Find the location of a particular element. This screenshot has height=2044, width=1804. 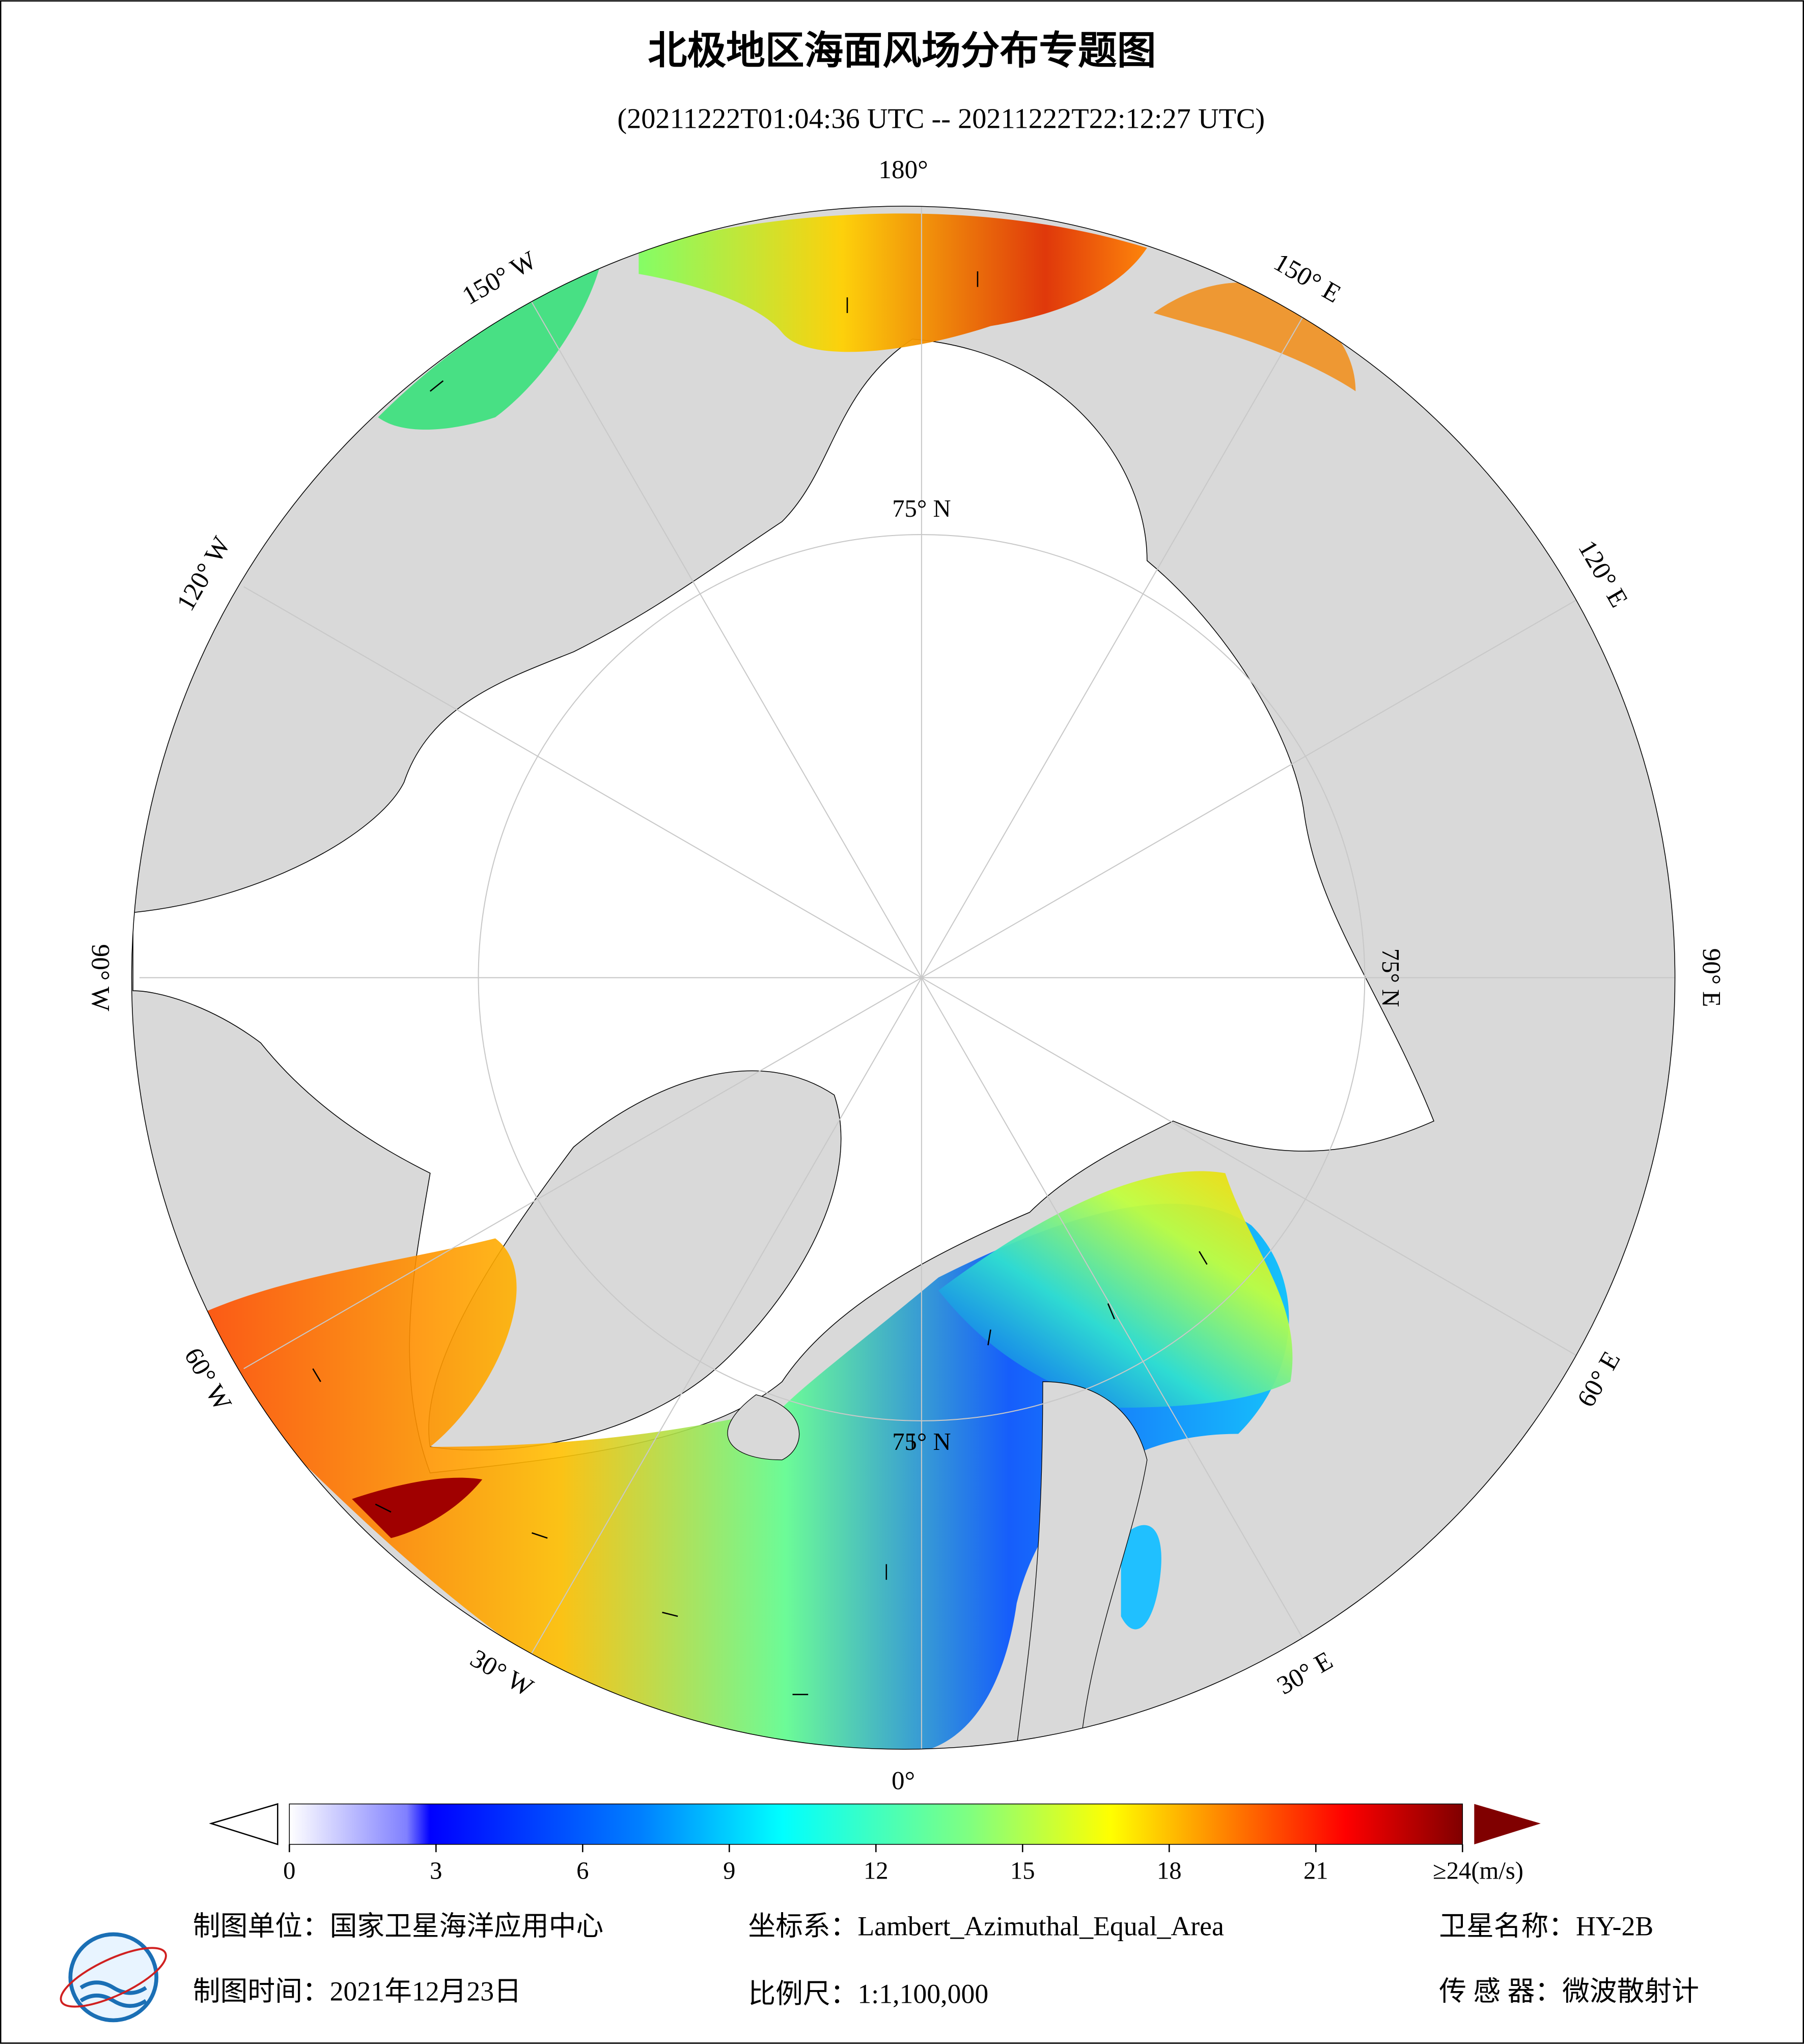

logo is located at coordinates (113, 1977).